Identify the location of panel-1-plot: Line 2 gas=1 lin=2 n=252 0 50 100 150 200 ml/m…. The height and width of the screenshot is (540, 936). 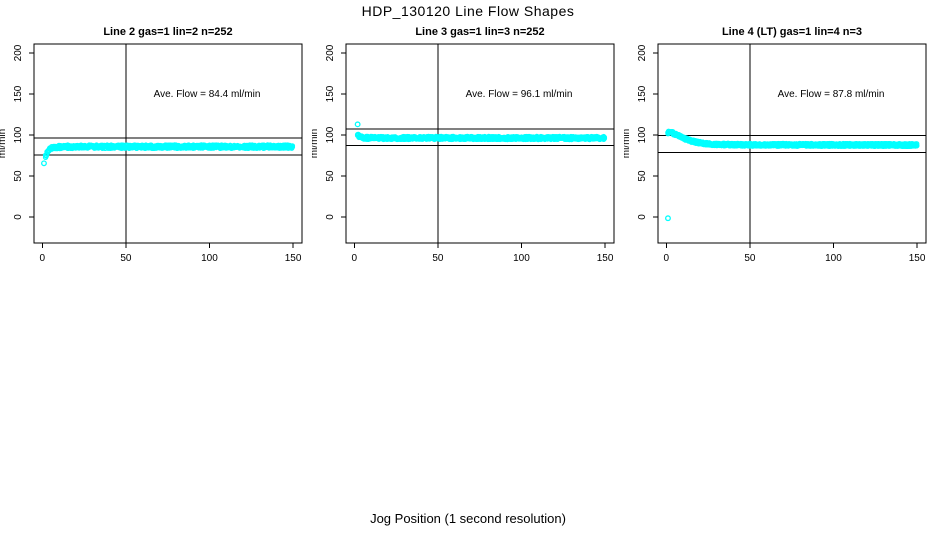
(151, 145).